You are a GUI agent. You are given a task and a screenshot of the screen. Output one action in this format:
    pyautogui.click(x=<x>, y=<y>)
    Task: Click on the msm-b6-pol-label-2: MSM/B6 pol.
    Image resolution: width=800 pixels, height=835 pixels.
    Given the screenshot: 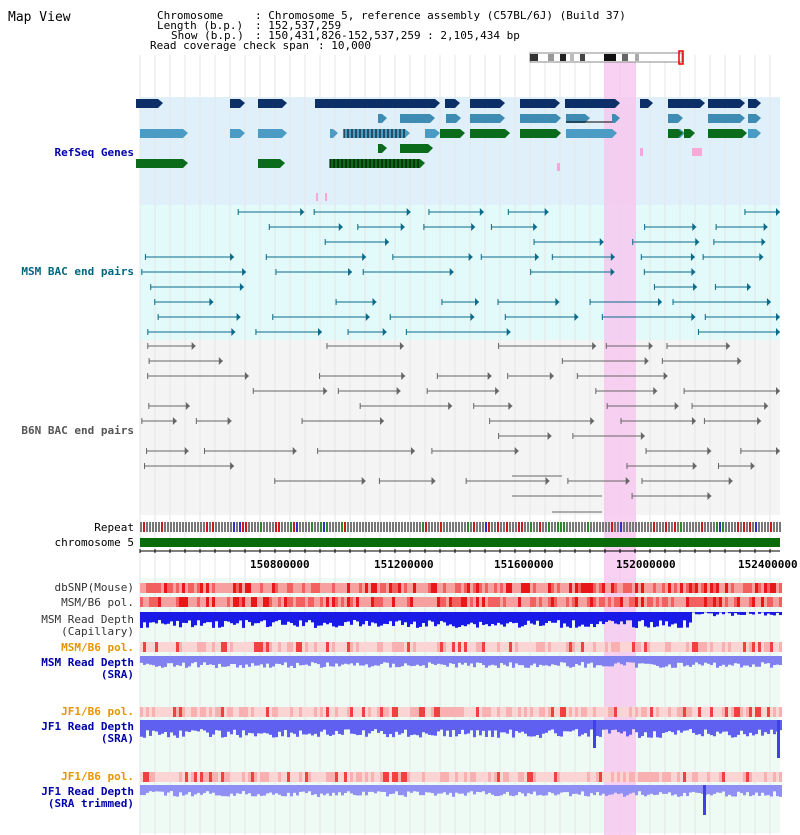 What is the action you would take?
    pyautogui.click(x=97, y=647)
    